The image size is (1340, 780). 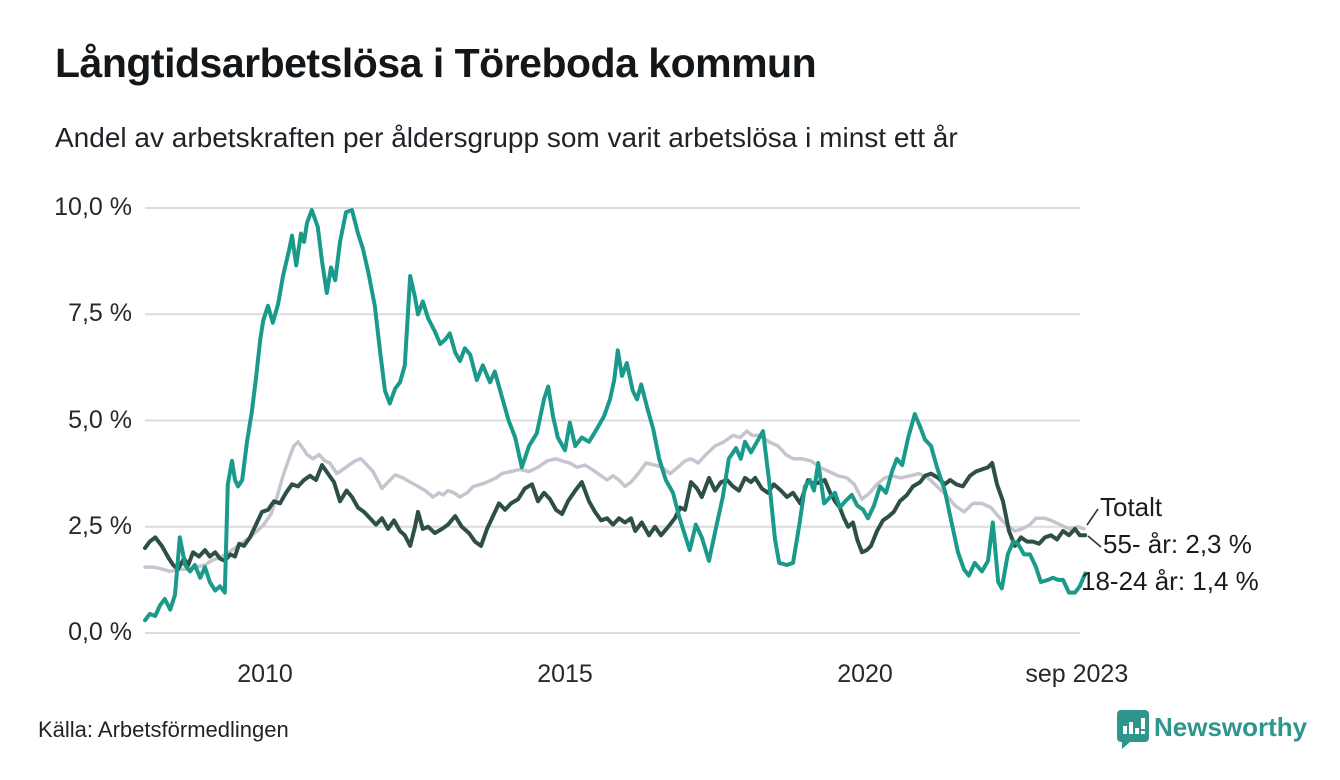 What do you see at coordinates (615, 516) in the screenshot?
I see `series-line-55-r` at bounding box center [615, 516].